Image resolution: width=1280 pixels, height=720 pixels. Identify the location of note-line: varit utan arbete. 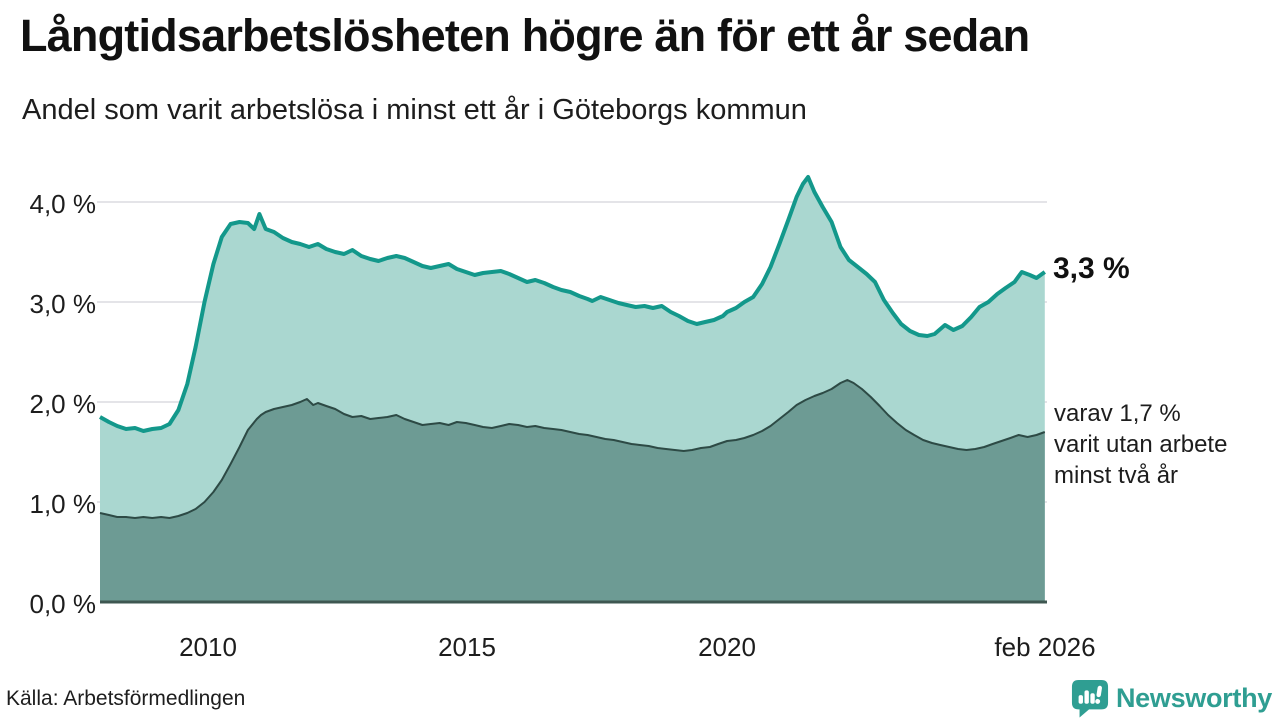
(1141, 444).